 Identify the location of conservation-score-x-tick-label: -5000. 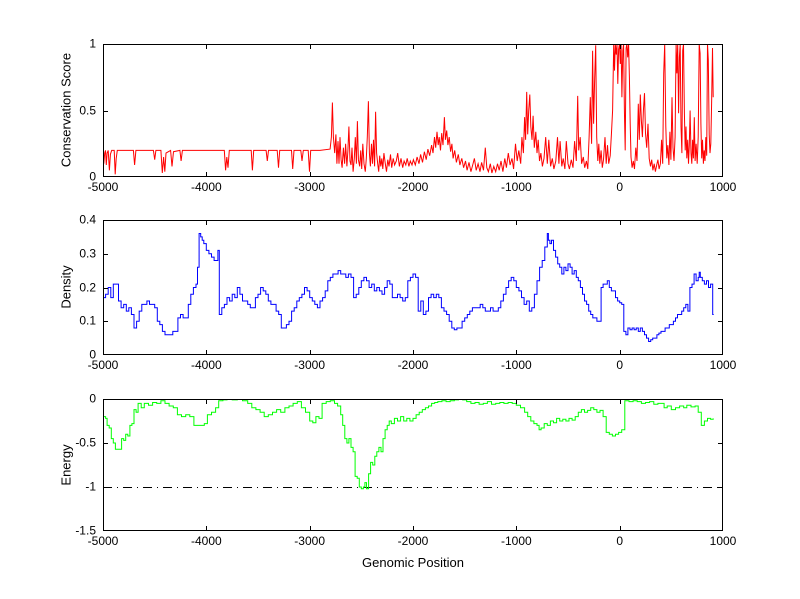
(103, 187).